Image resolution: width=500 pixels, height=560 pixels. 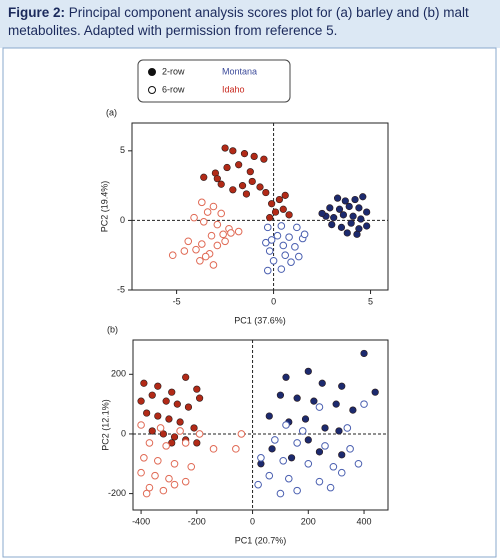 What do you see at coordinates (308, 521) in the screenshot?
I see `x-tick-label: 200` at bounding box center [308, 521].